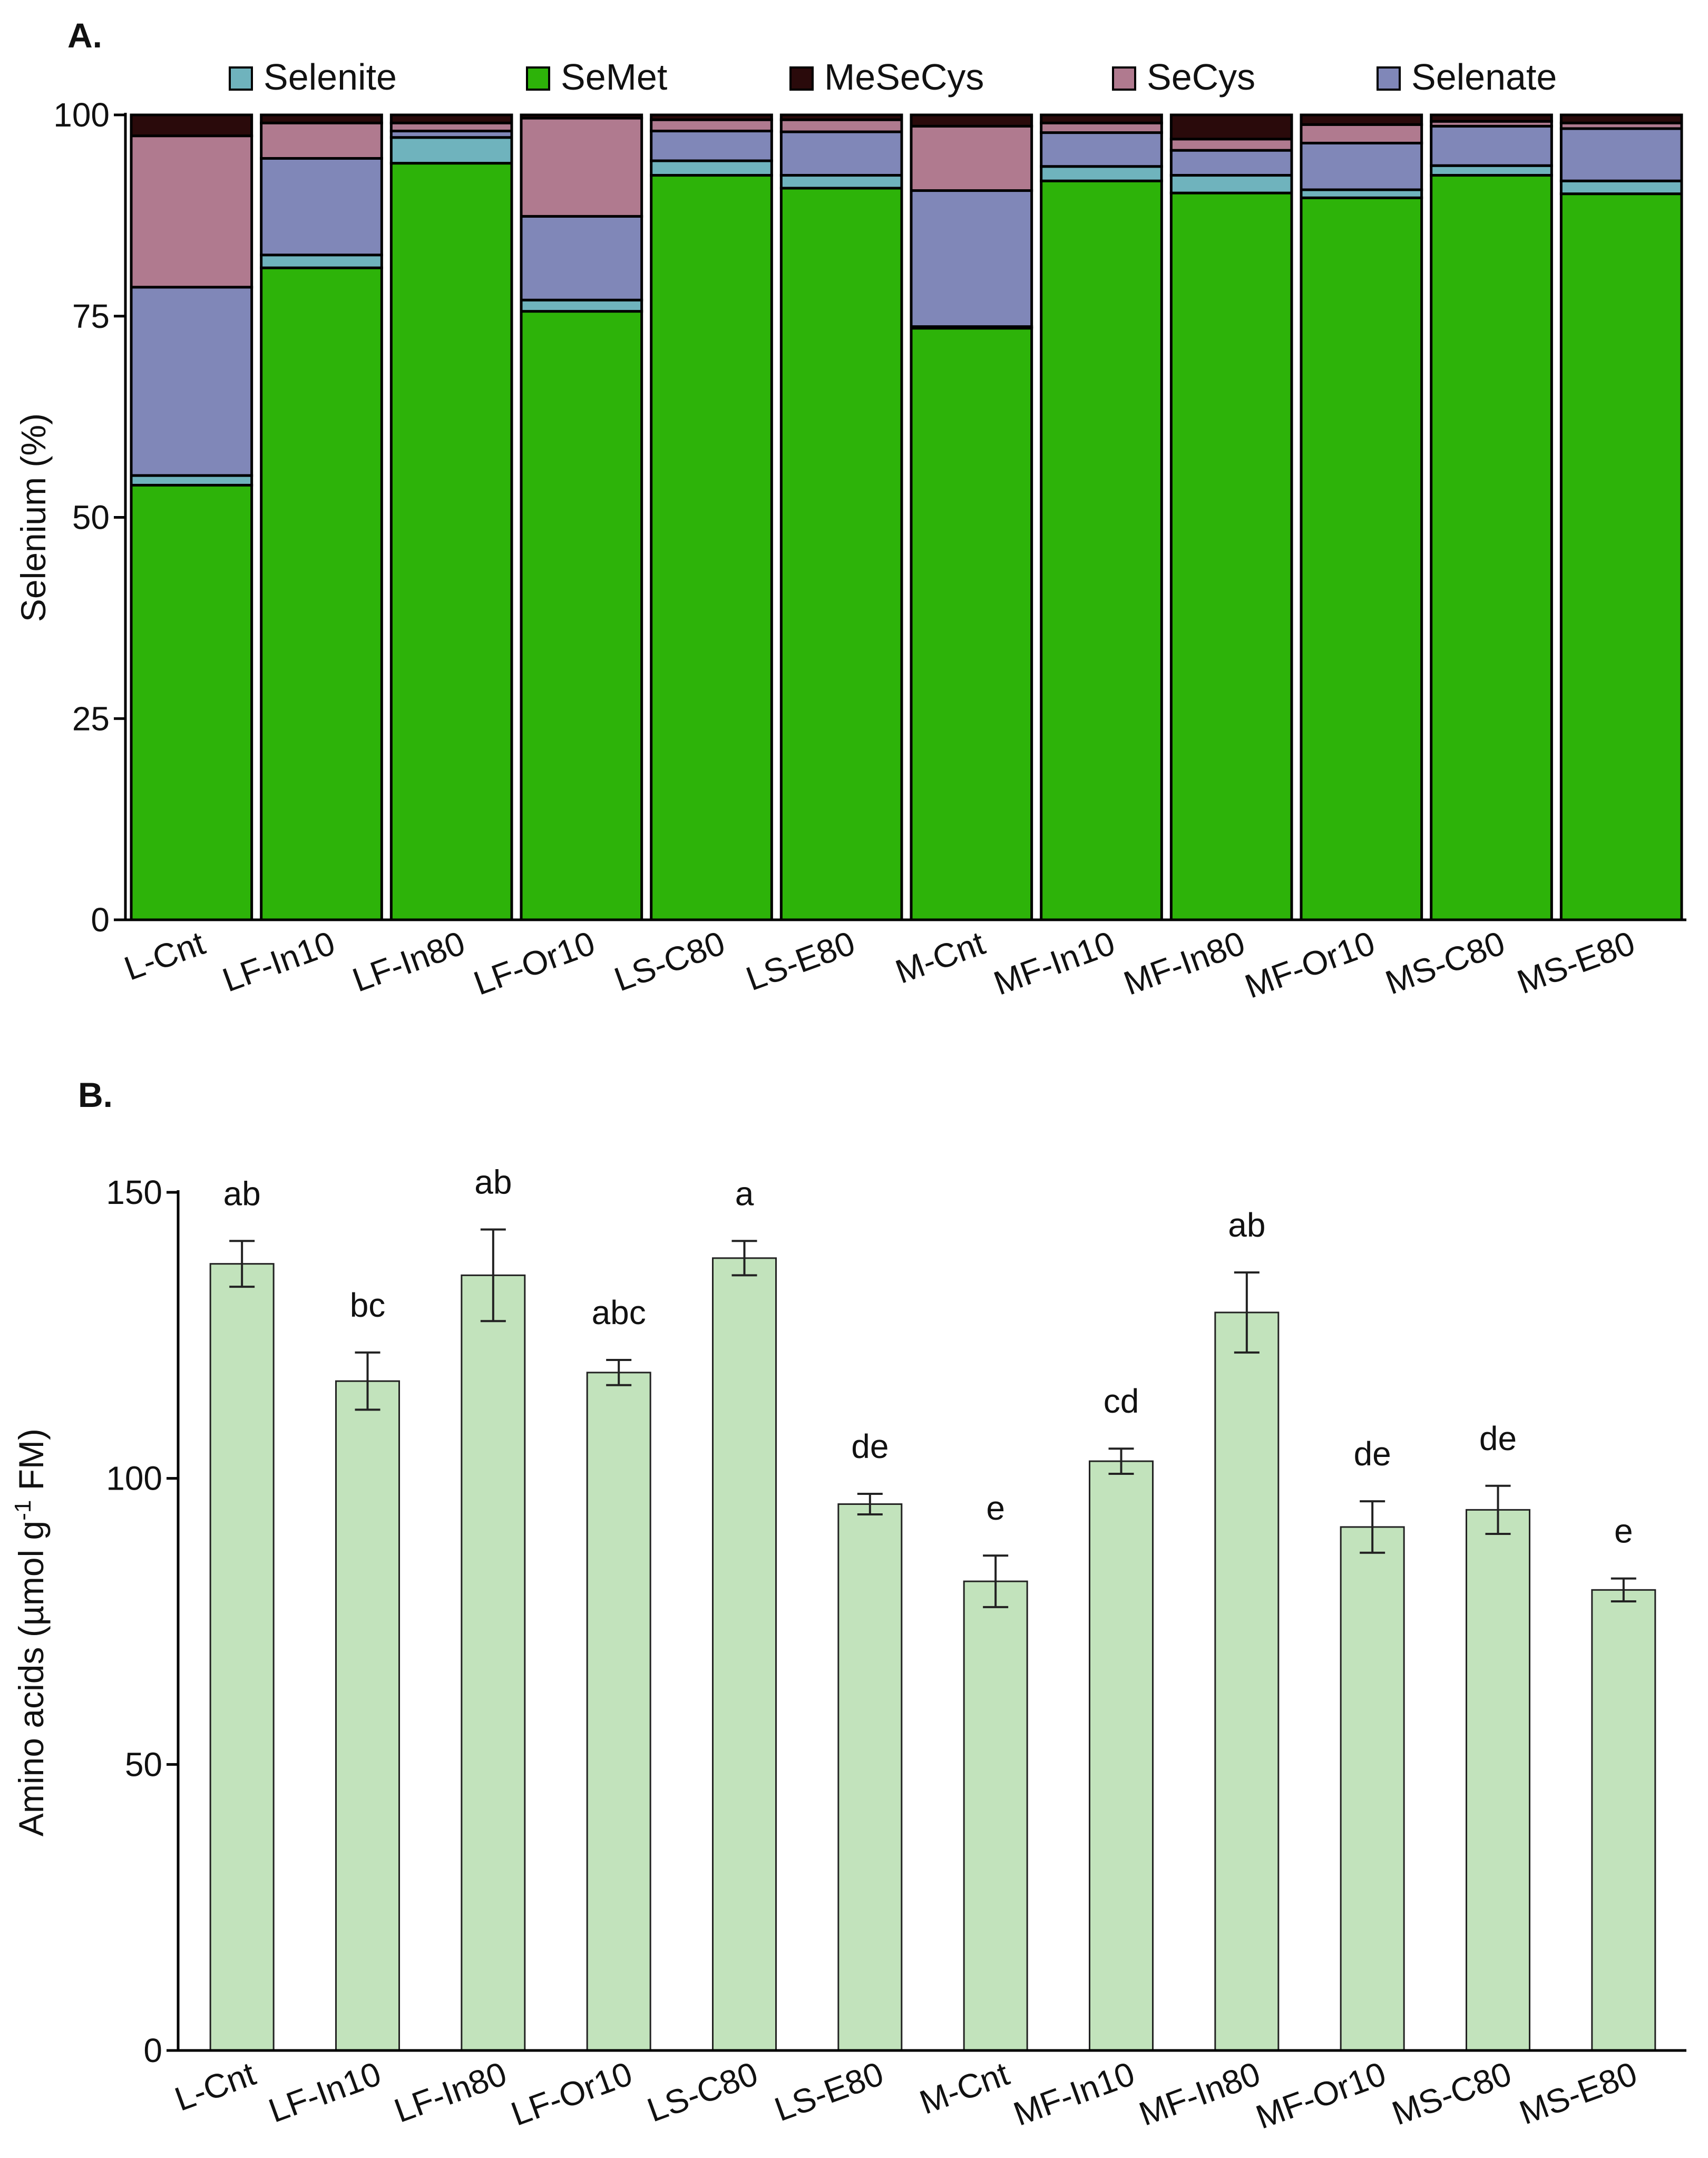 The width and height of the screenshot is (1708, 2158). What do you see at coordinates (451, 541) in the screenshot?
I see `bar-semet-lf-in80` at bounding box center [451, 541].